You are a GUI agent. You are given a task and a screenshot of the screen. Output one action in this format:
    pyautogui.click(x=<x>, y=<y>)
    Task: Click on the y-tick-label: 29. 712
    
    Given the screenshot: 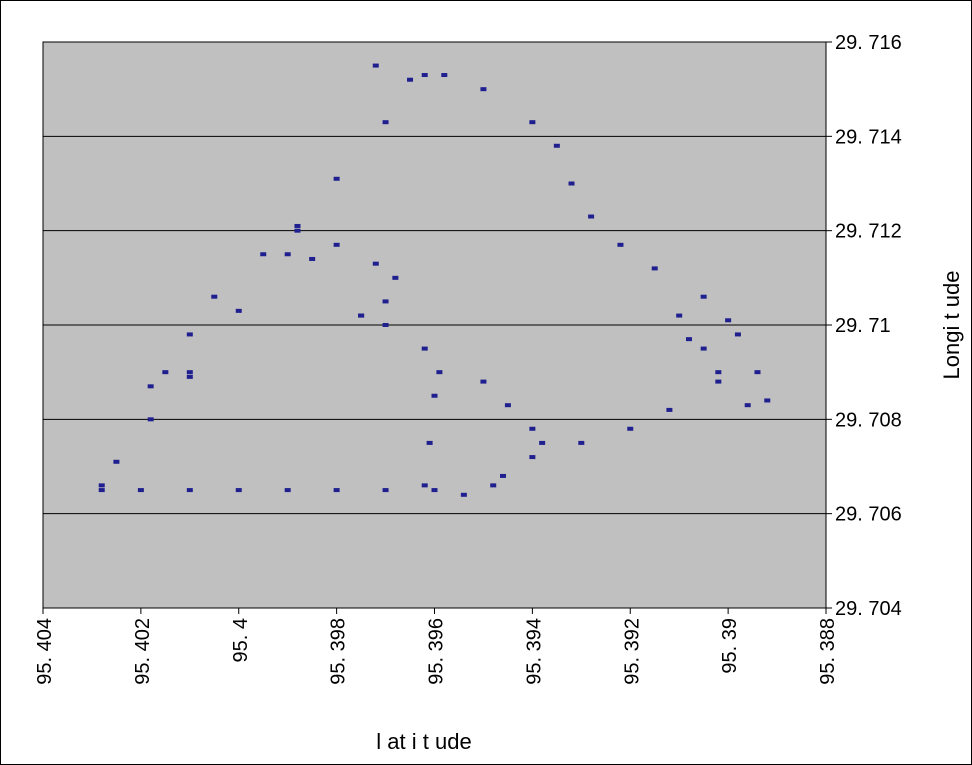 What is the action you would take?
    pyautogui.click(x=868, y=232)
    